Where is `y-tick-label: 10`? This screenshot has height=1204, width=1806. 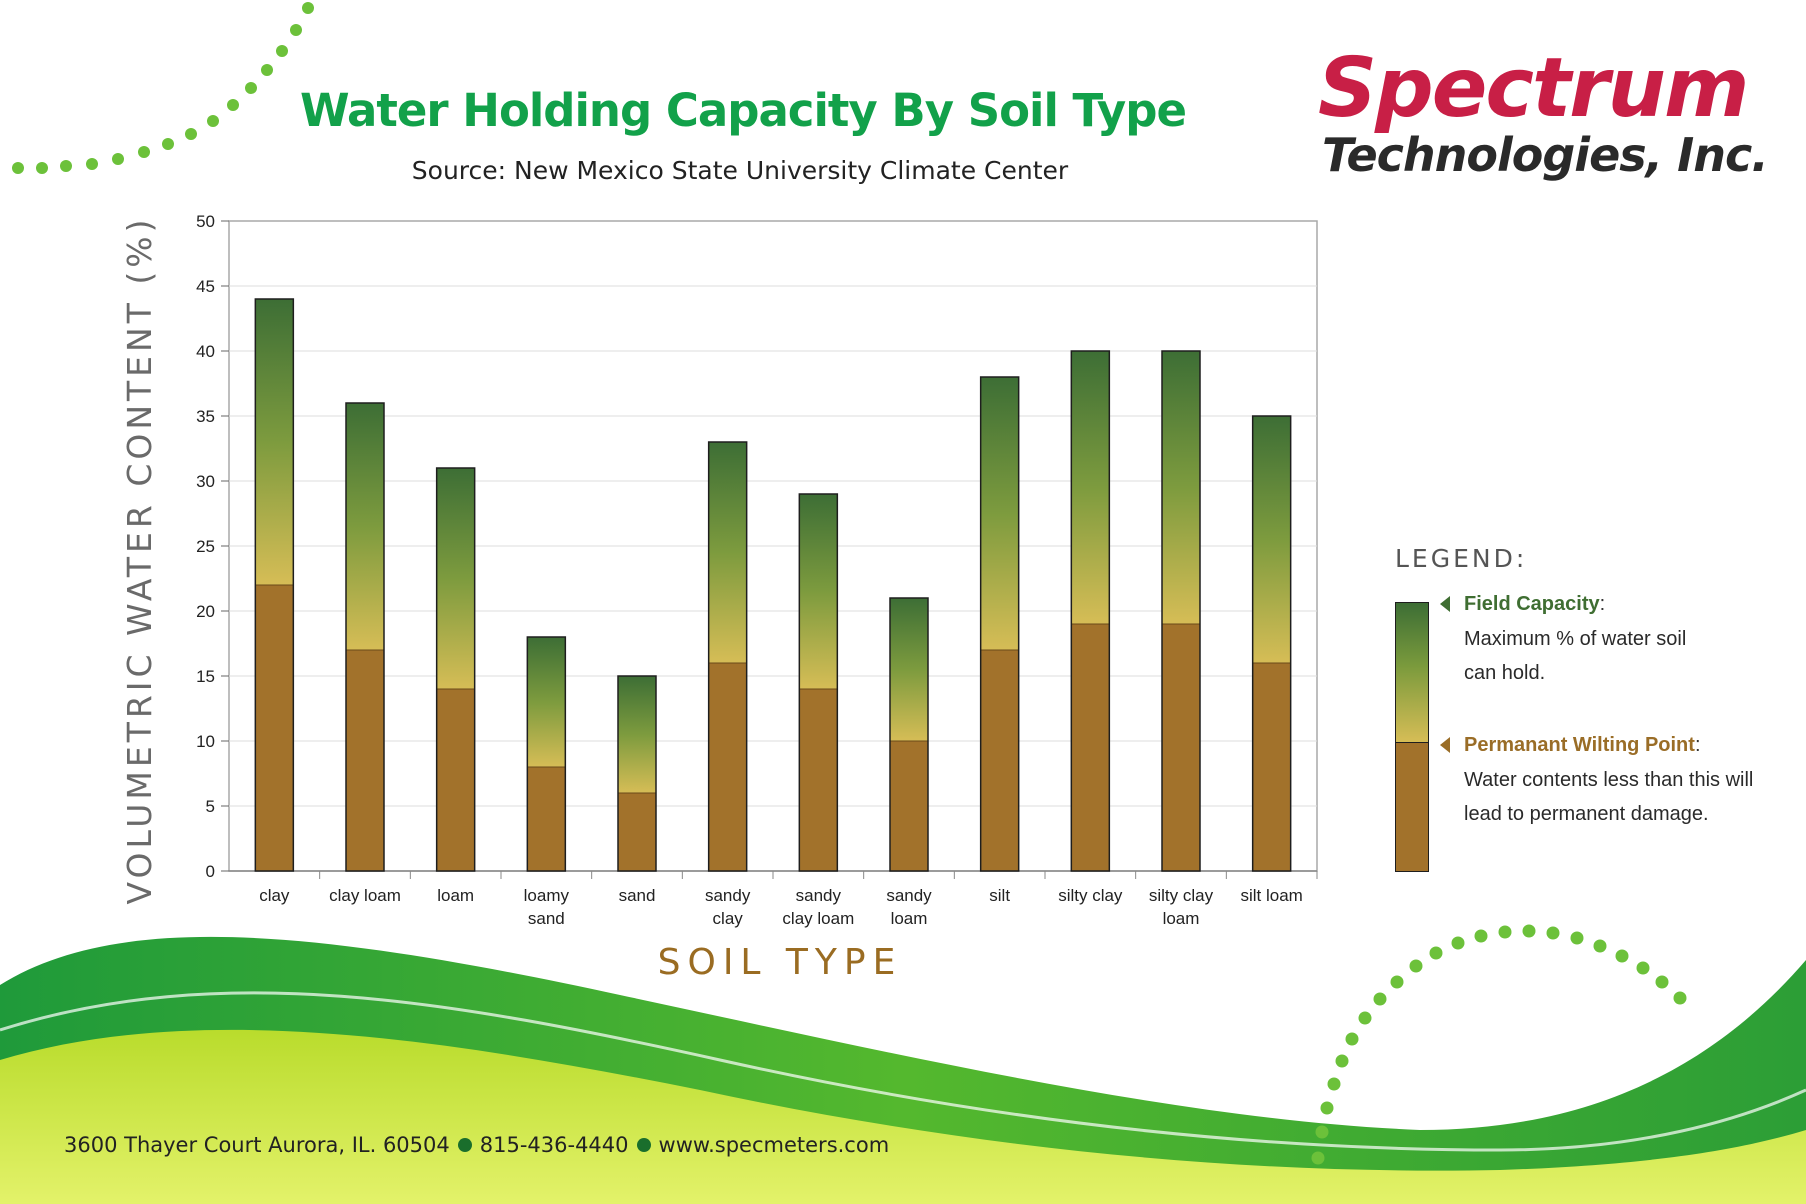 y-tick-label: 10 is located at coordinates (205, 741).